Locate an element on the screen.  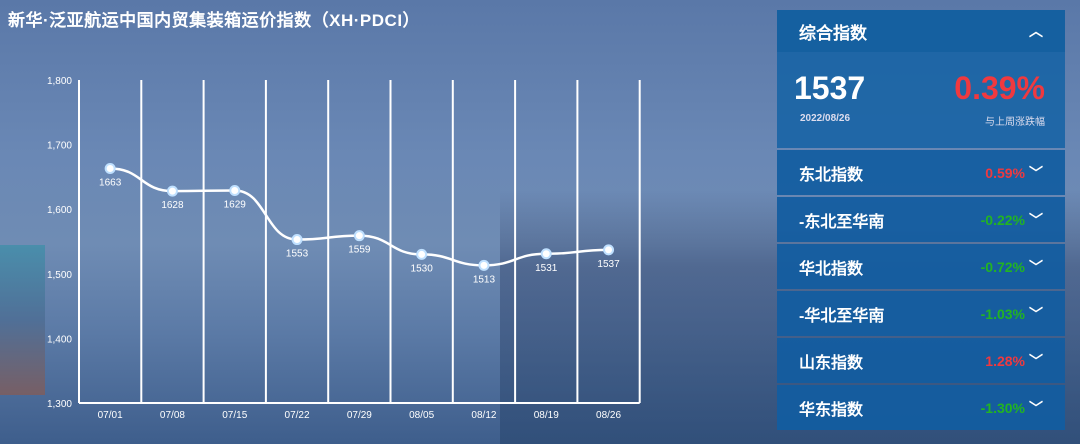
data-label: 1530 is located at coordinates (422, 268).